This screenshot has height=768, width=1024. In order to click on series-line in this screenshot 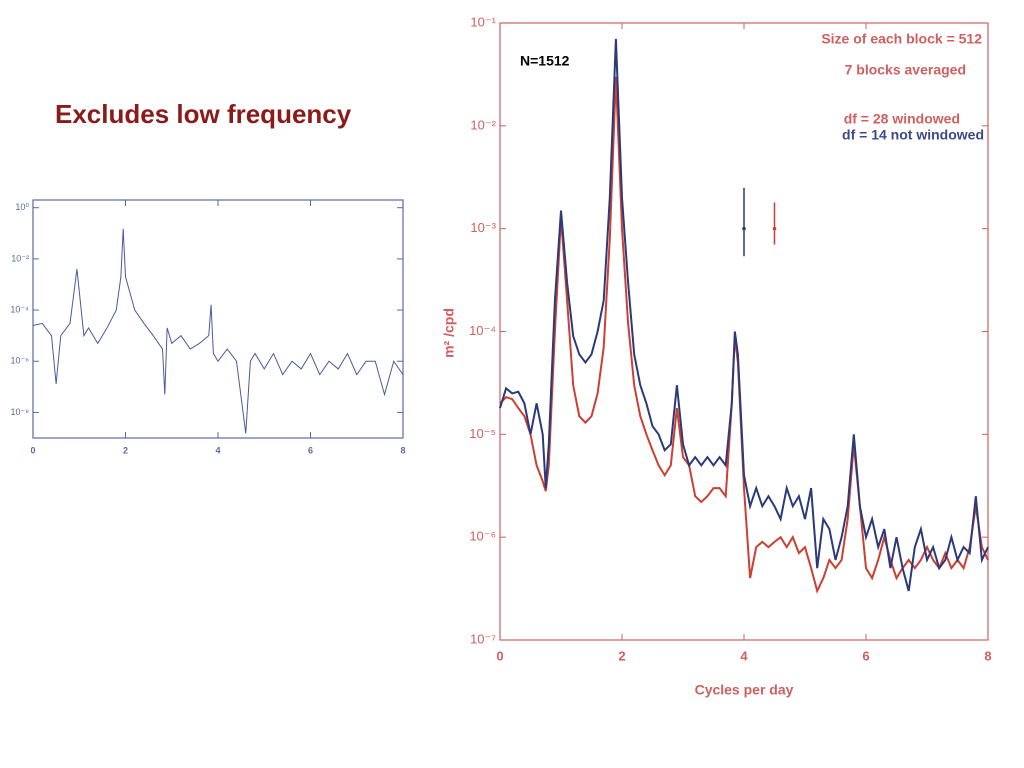, I will do `click(218, 331)`.